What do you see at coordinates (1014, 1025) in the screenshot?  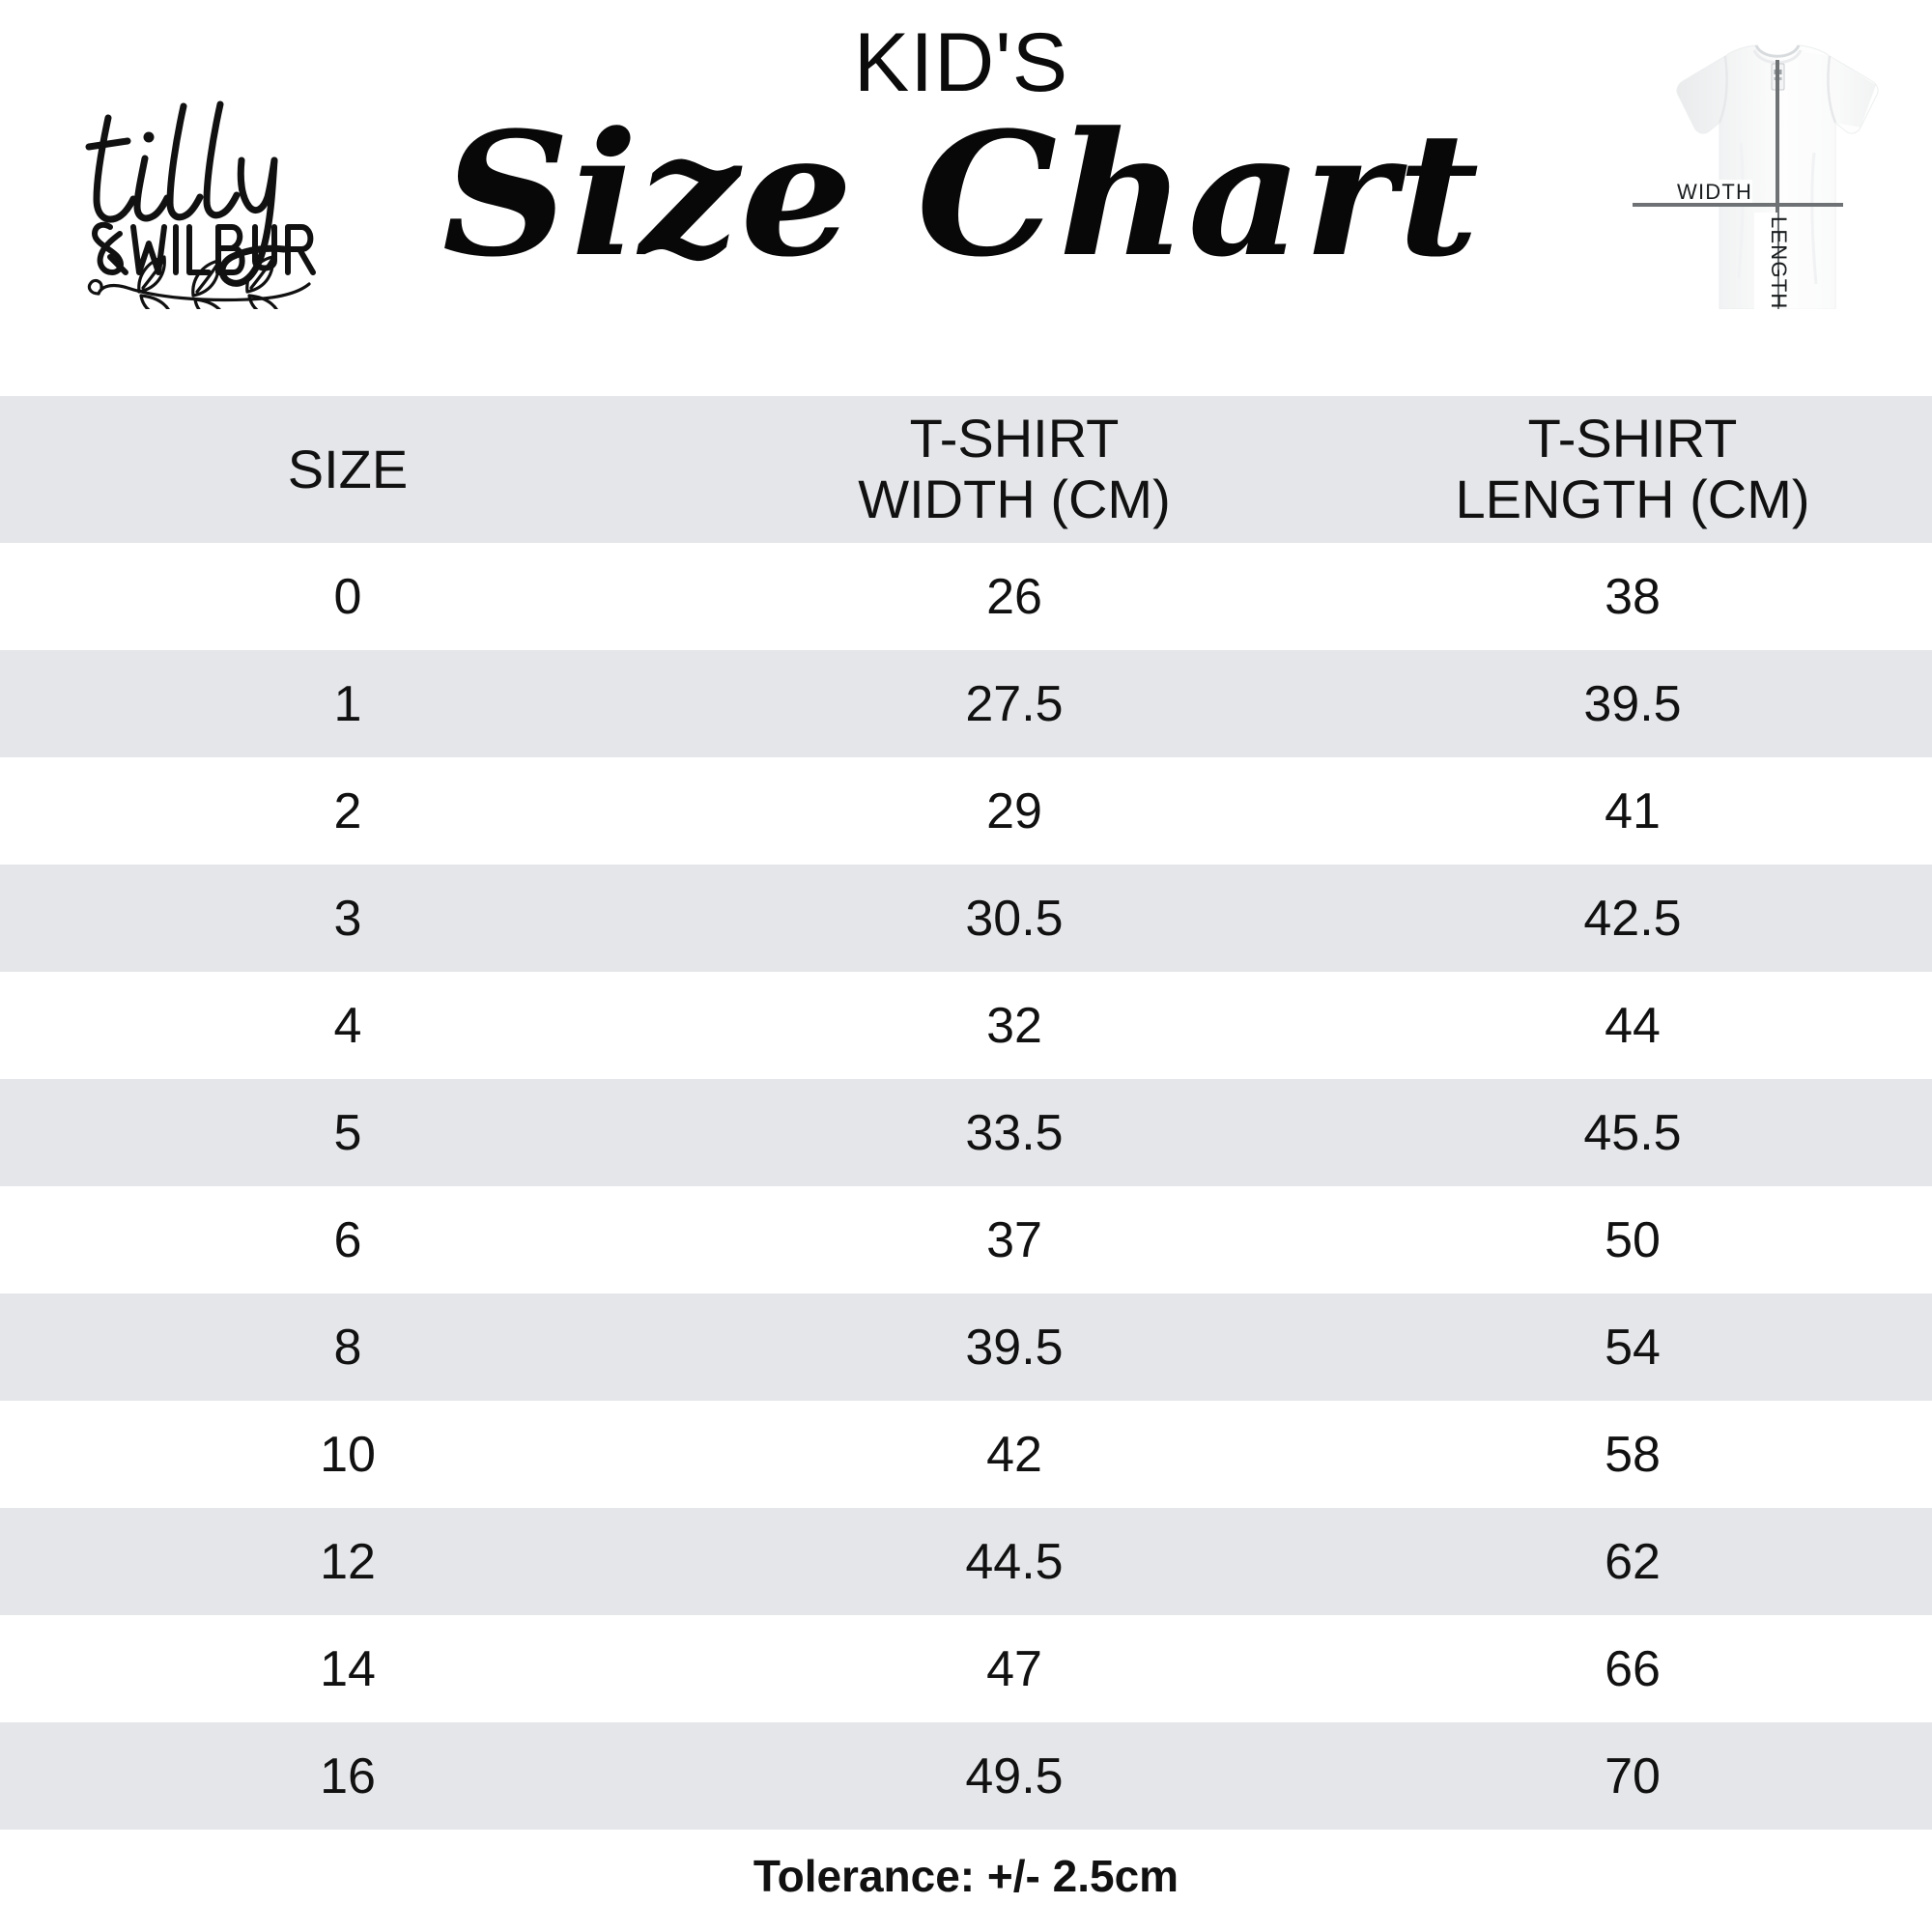 I see `cell-width: 32` at bounding box center [1014, 1025].